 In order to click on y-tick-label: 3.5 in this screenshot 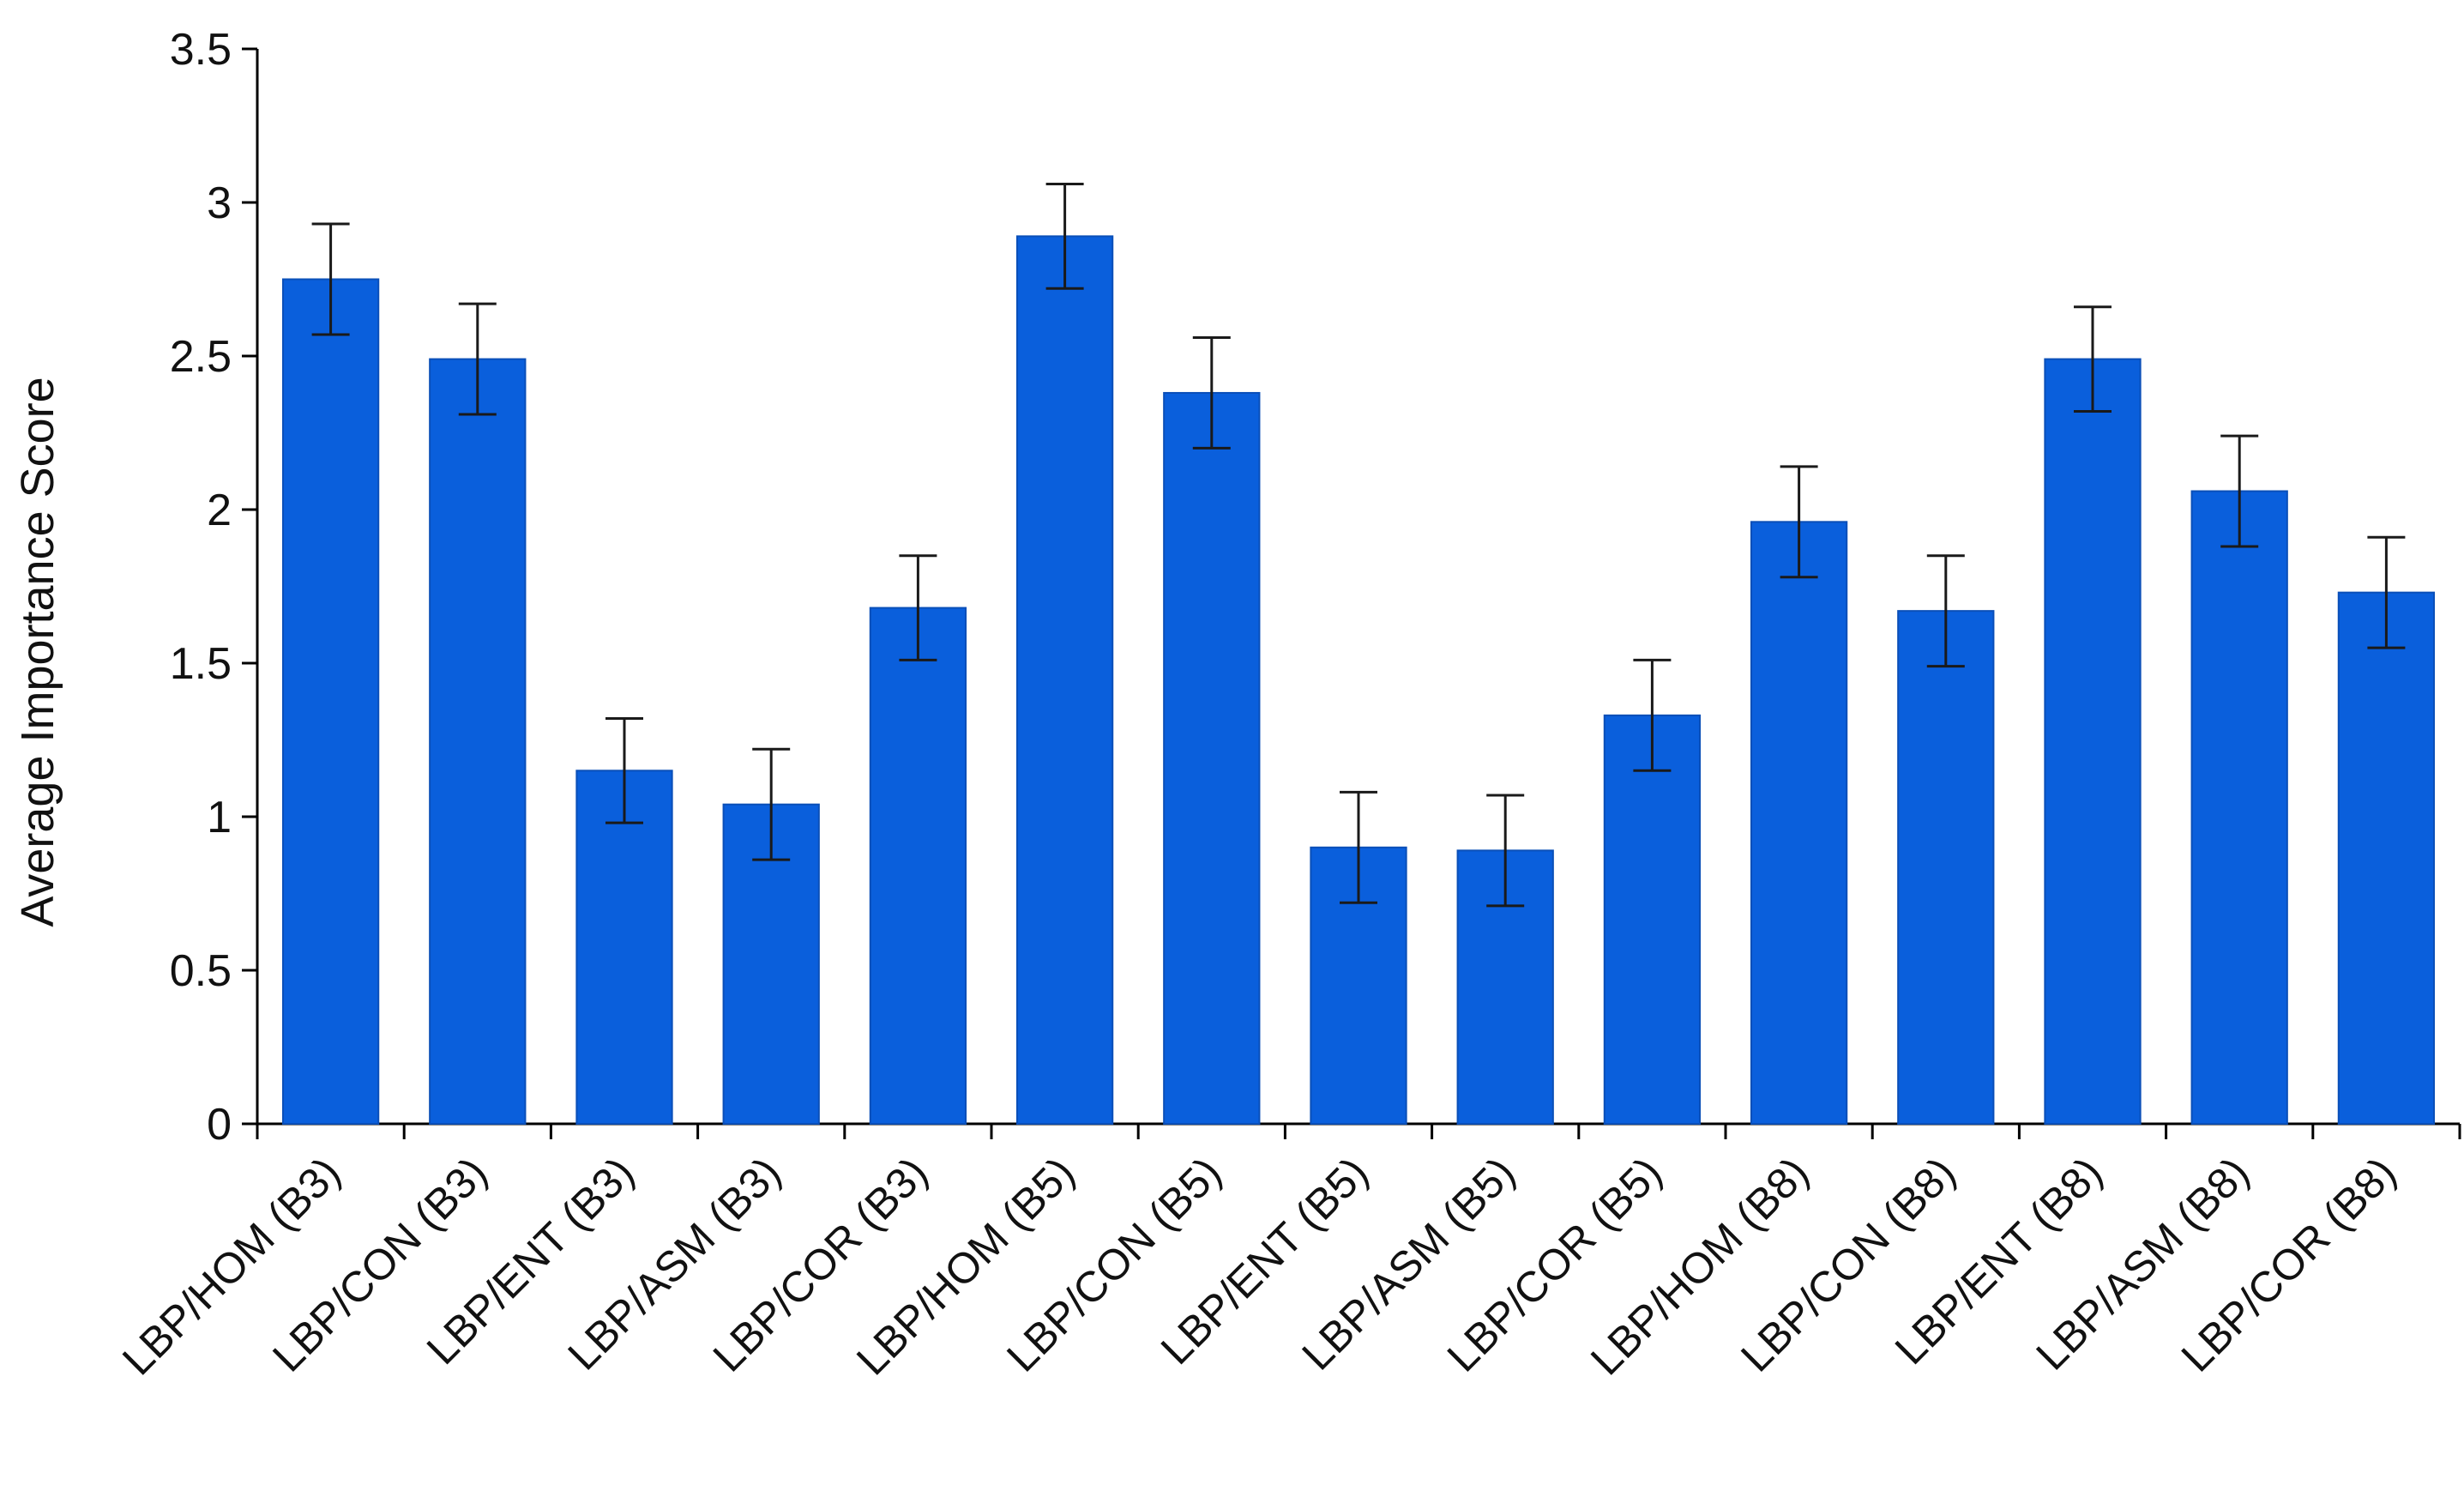, I will do `click(201, 50)`.